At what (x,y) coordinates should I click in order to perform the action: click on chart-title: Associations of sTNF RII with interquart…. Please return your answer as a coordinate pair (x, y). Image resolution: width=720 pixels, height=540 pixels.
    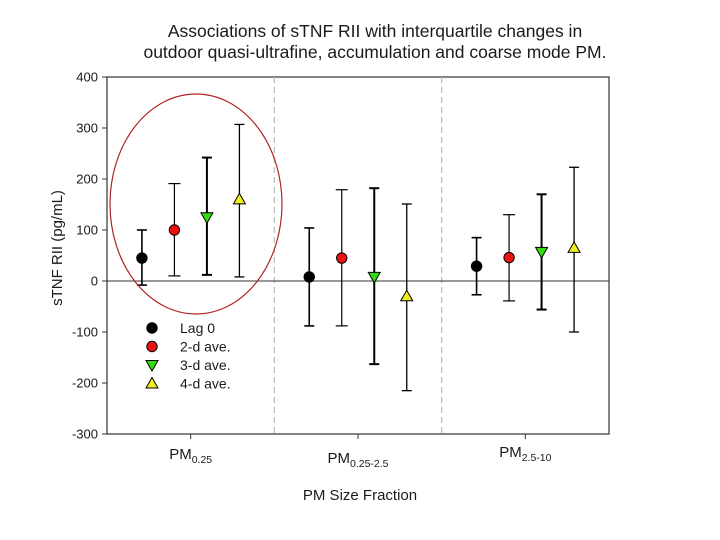
    Looking at the image, I should click on (374, 41).